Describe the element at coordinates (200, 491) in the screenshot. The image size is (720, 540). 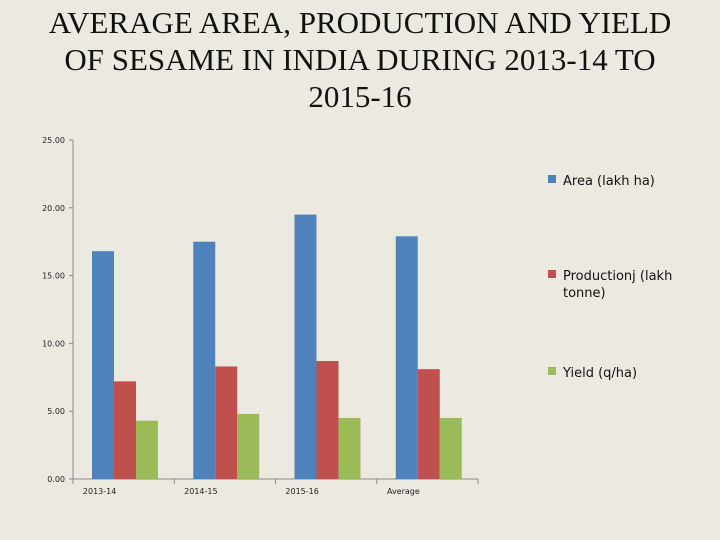
I see `x-tick-label: 2014-15` at that location.